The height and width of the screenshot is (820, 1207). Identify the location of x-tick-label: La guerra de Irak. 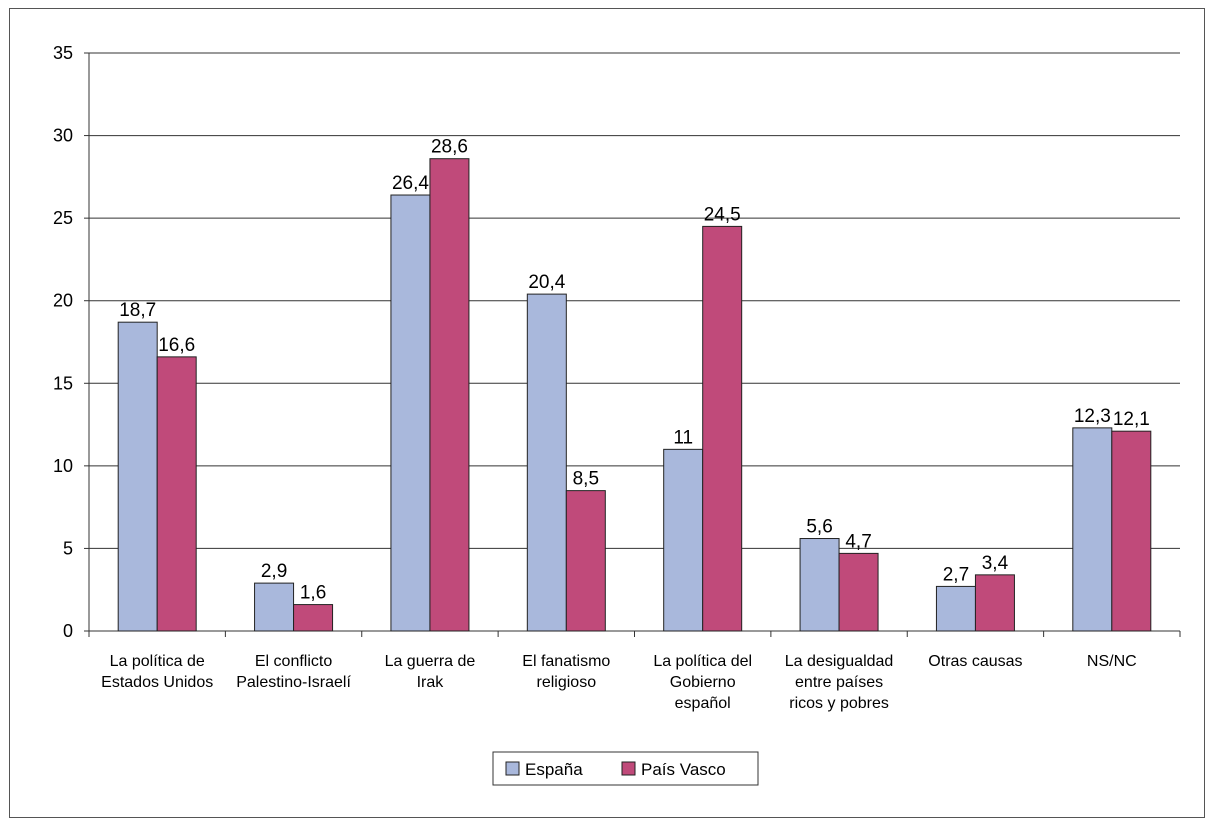
(430, 672).